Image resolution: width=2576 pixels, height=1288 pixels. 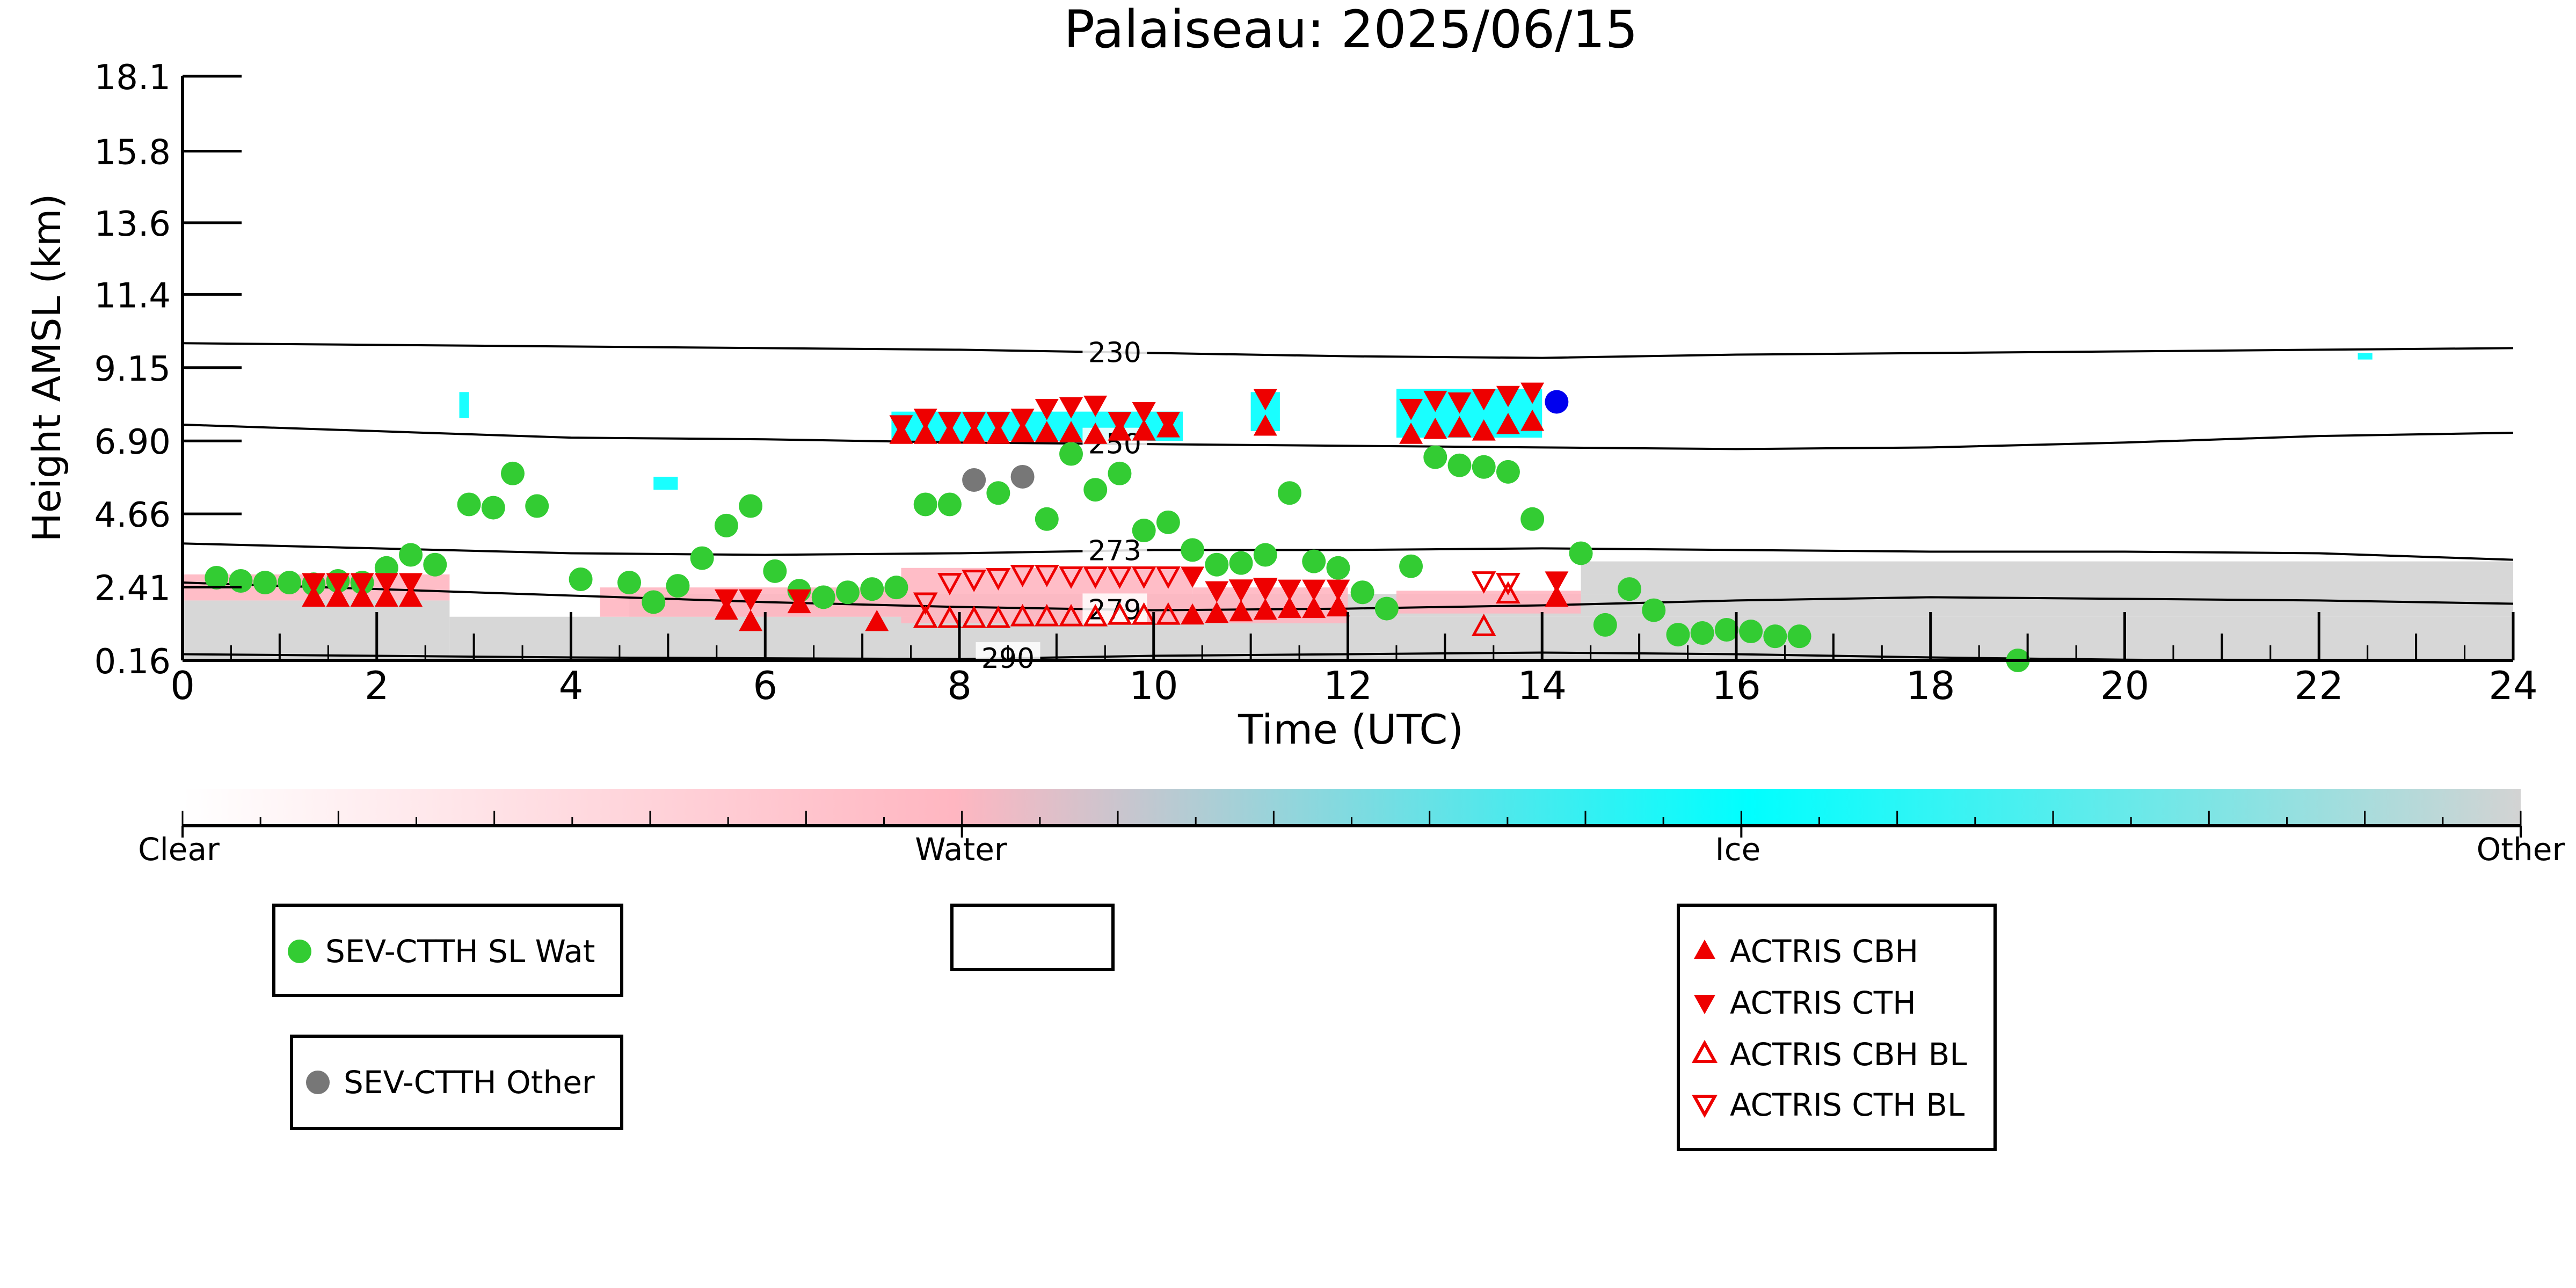 I want to click on y-tick-label: 0.16, so click(x=132, y=662).